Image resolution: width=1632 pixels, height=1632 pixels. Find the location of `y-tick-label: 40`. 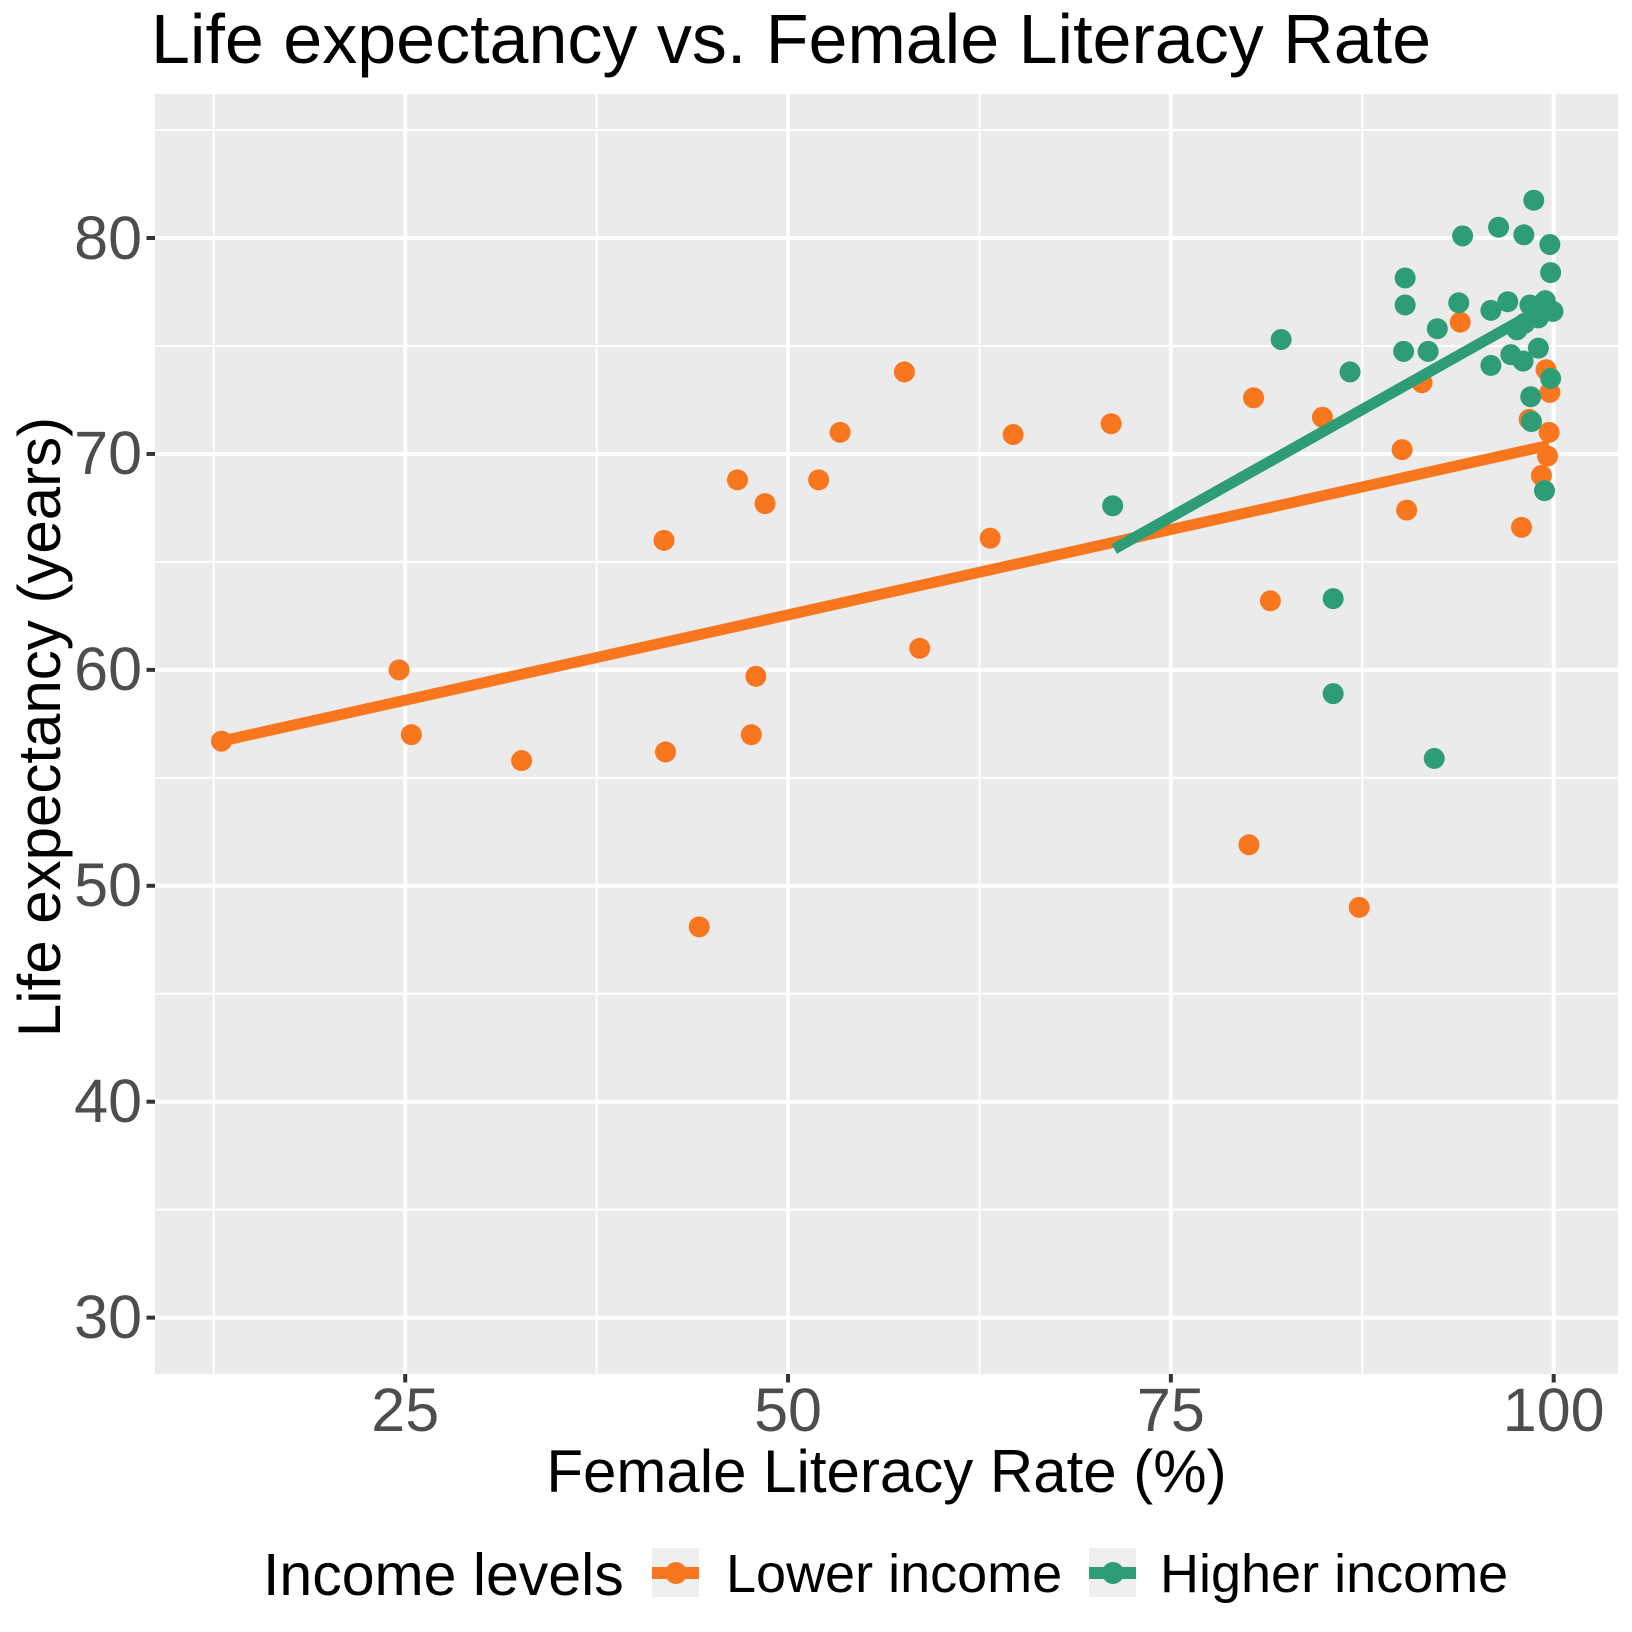

y-tick-label: 40 is located at coordinates (108, 1101).